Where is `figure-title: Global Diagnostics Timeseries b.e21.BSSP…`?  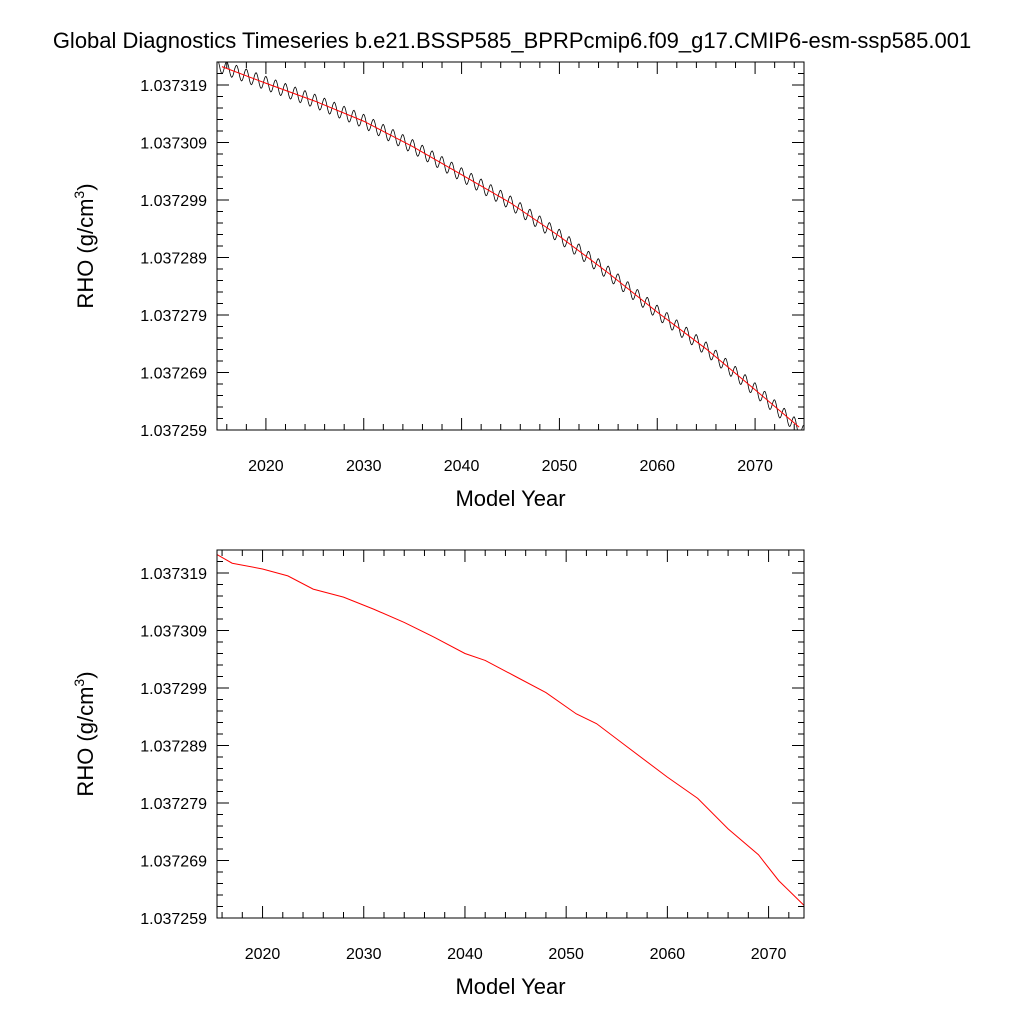
figure-title: Global Diagnostics Timeseries b.e21.BSSP… is located at coordinates (512, 40).